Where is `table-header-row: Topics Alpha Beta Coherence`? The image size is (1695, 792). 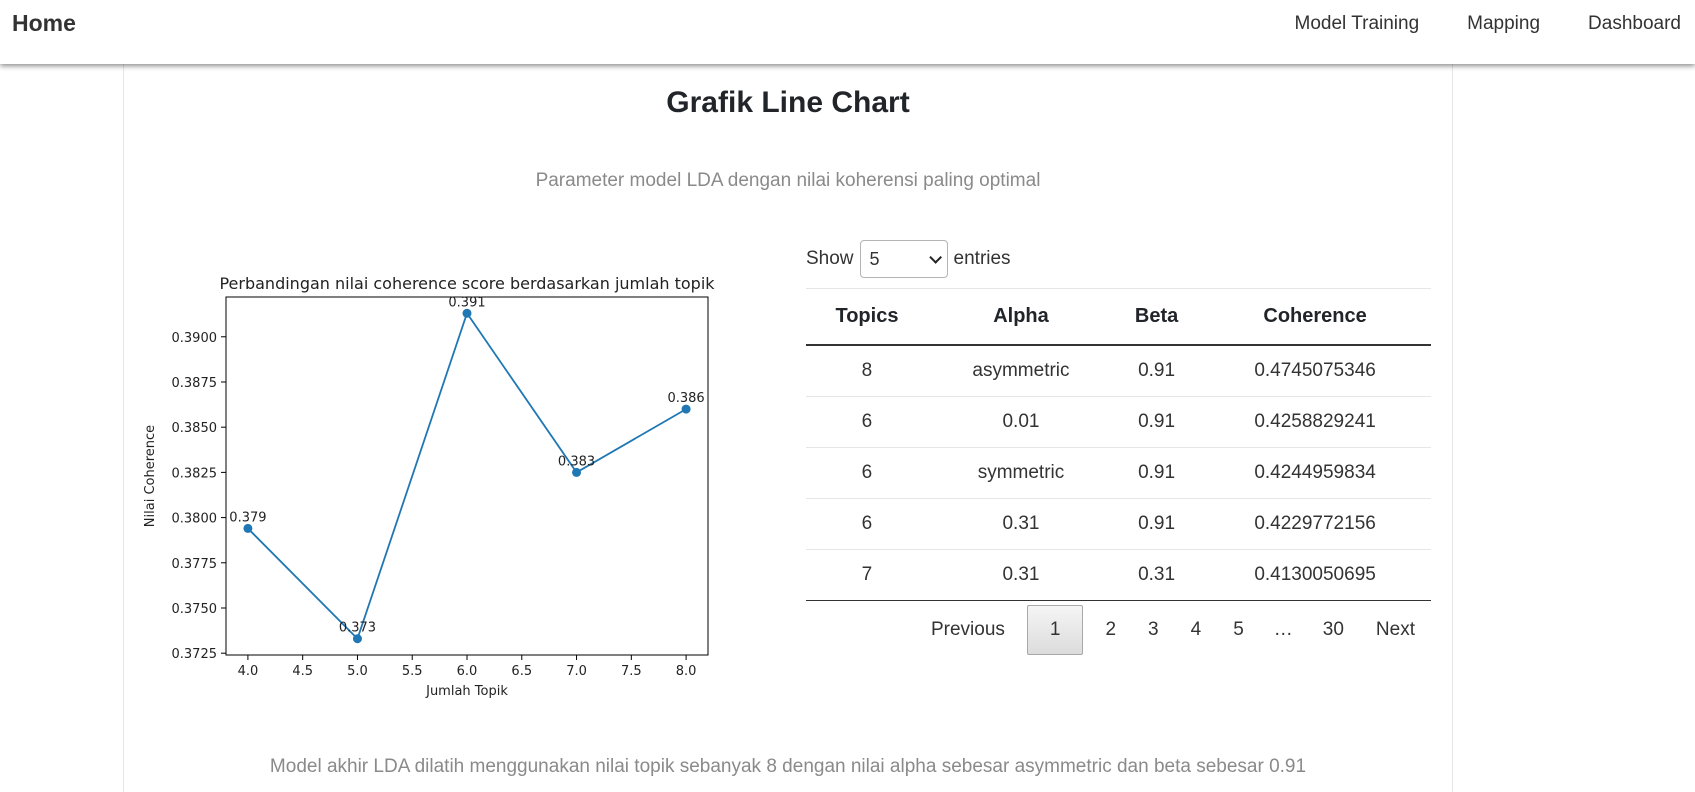 table-header-row: Topics Alpha Beta Coherence is located at coordinates (1118, 317).